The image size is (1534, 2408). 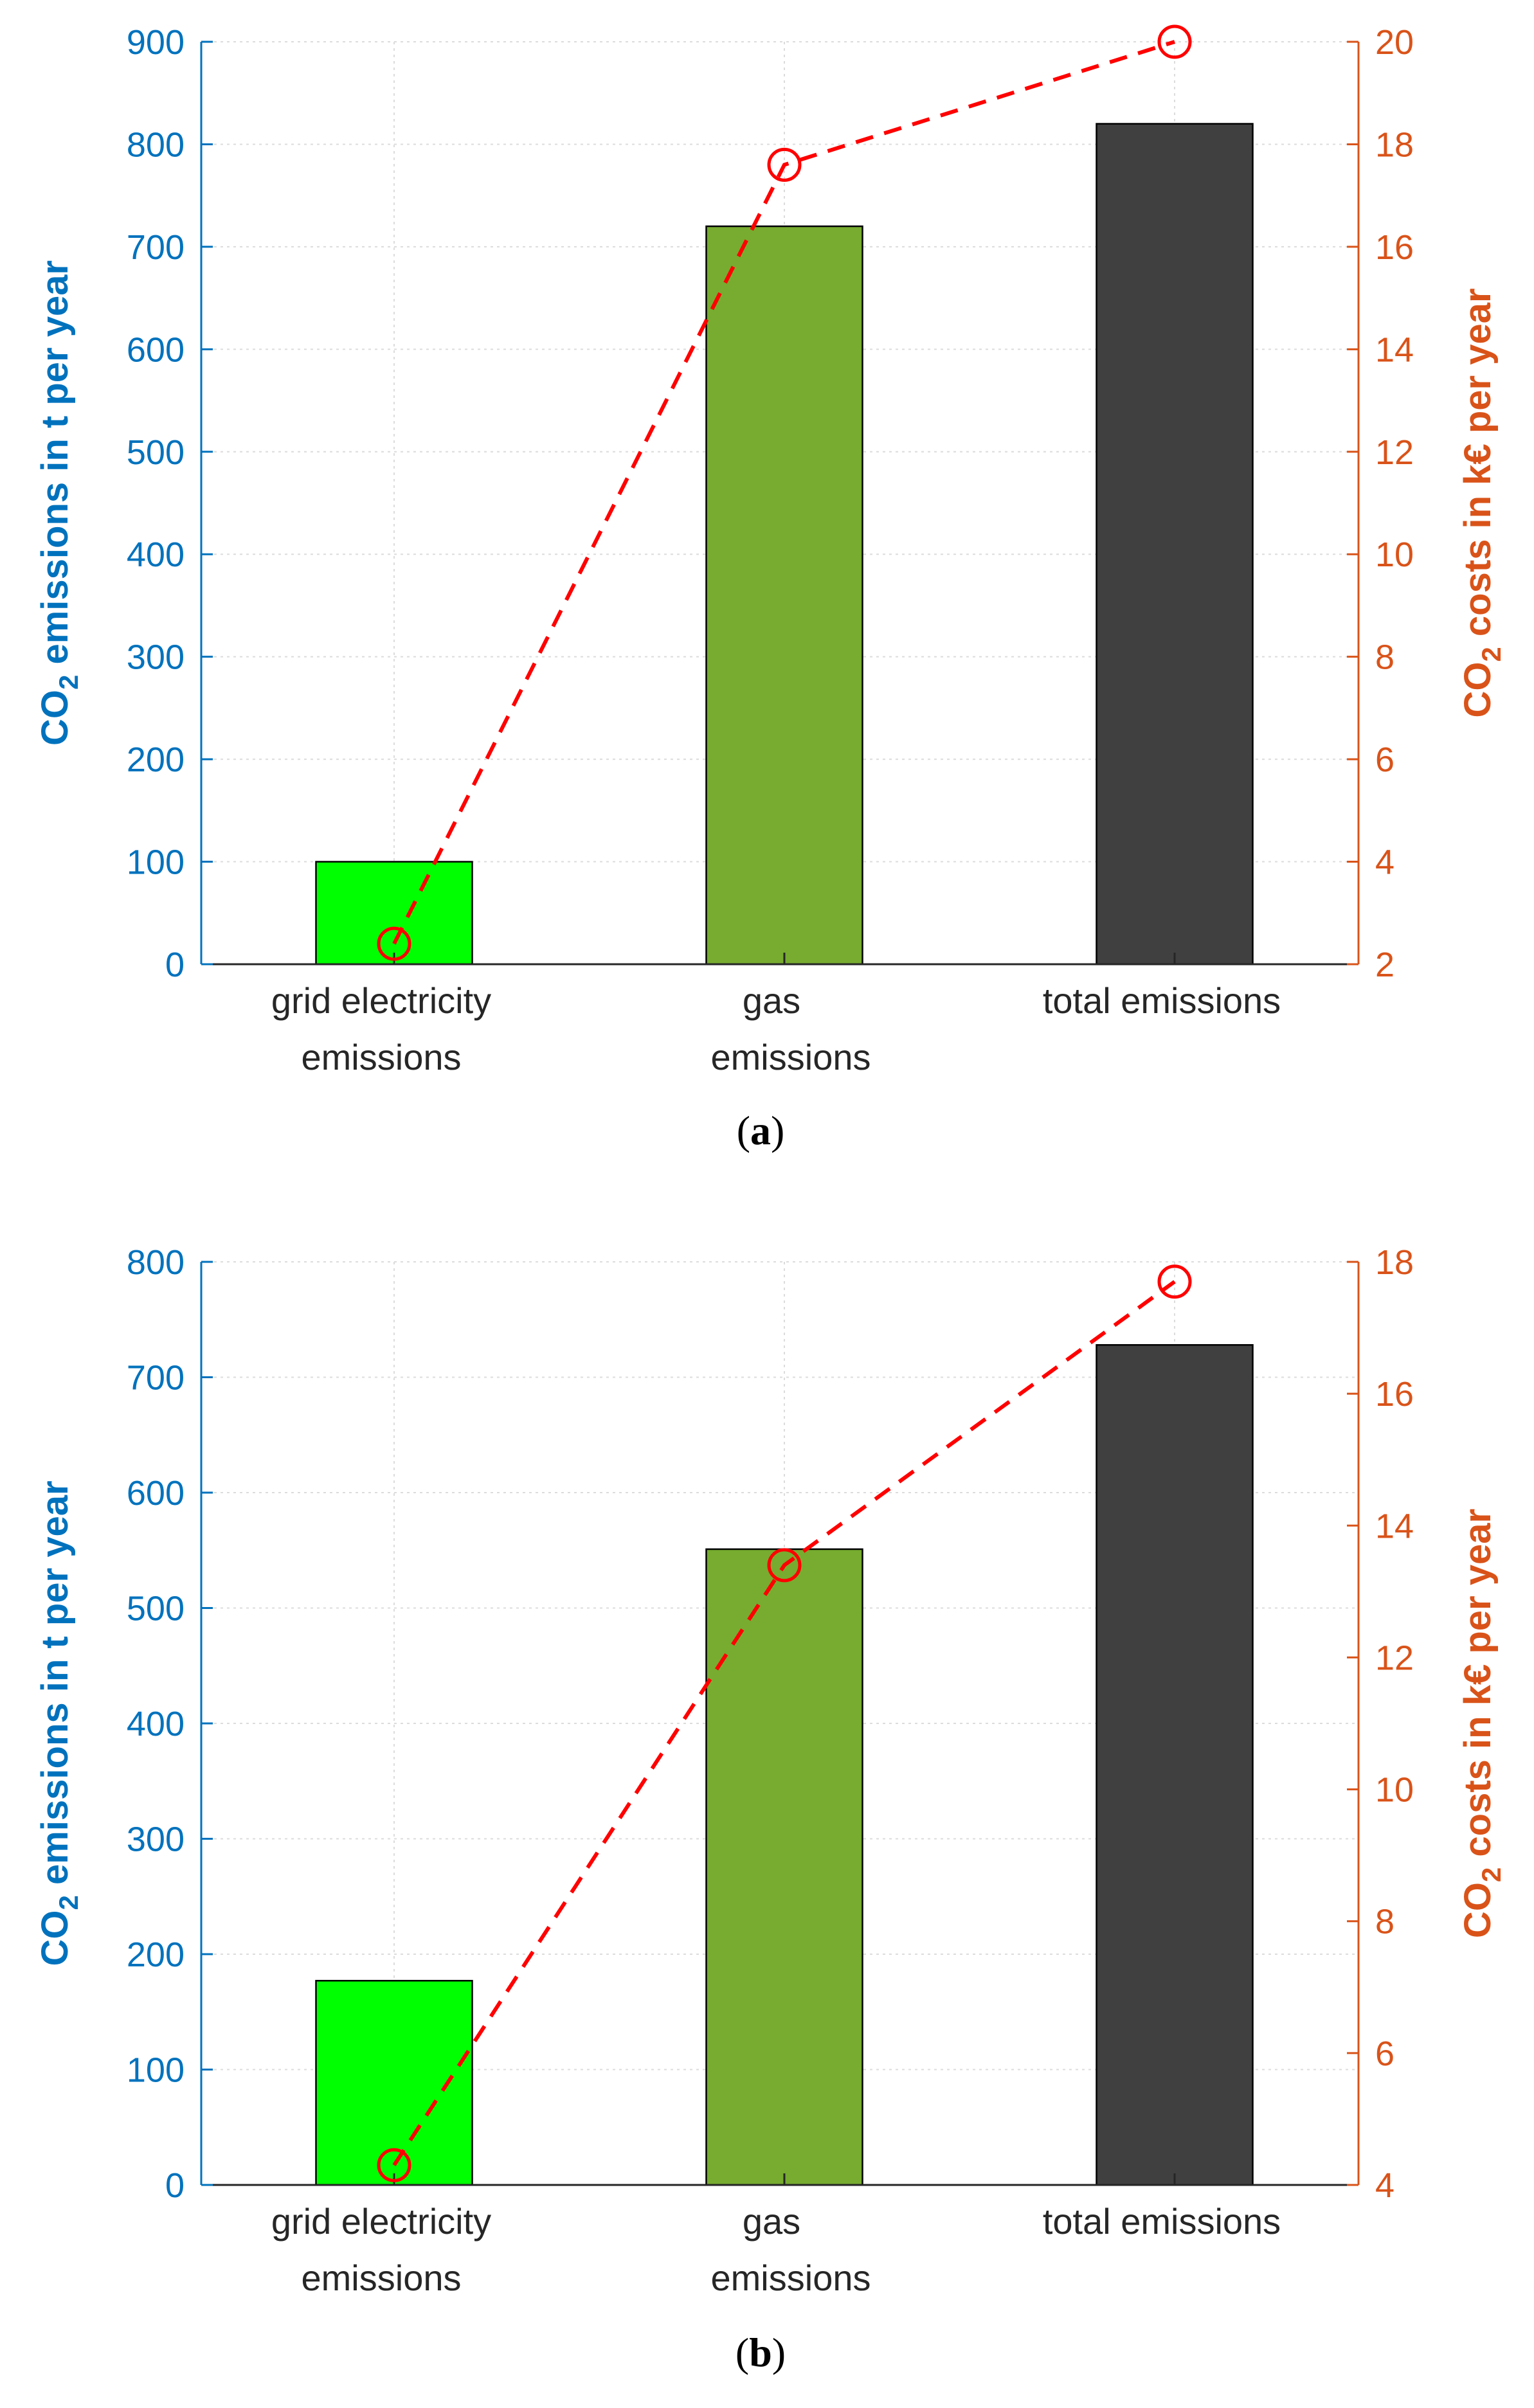 What do you see at coordinates (771, 1000) in the screenshot?
I see `category-label-a-1-line1: gas` at bounding box center [771, 1000].